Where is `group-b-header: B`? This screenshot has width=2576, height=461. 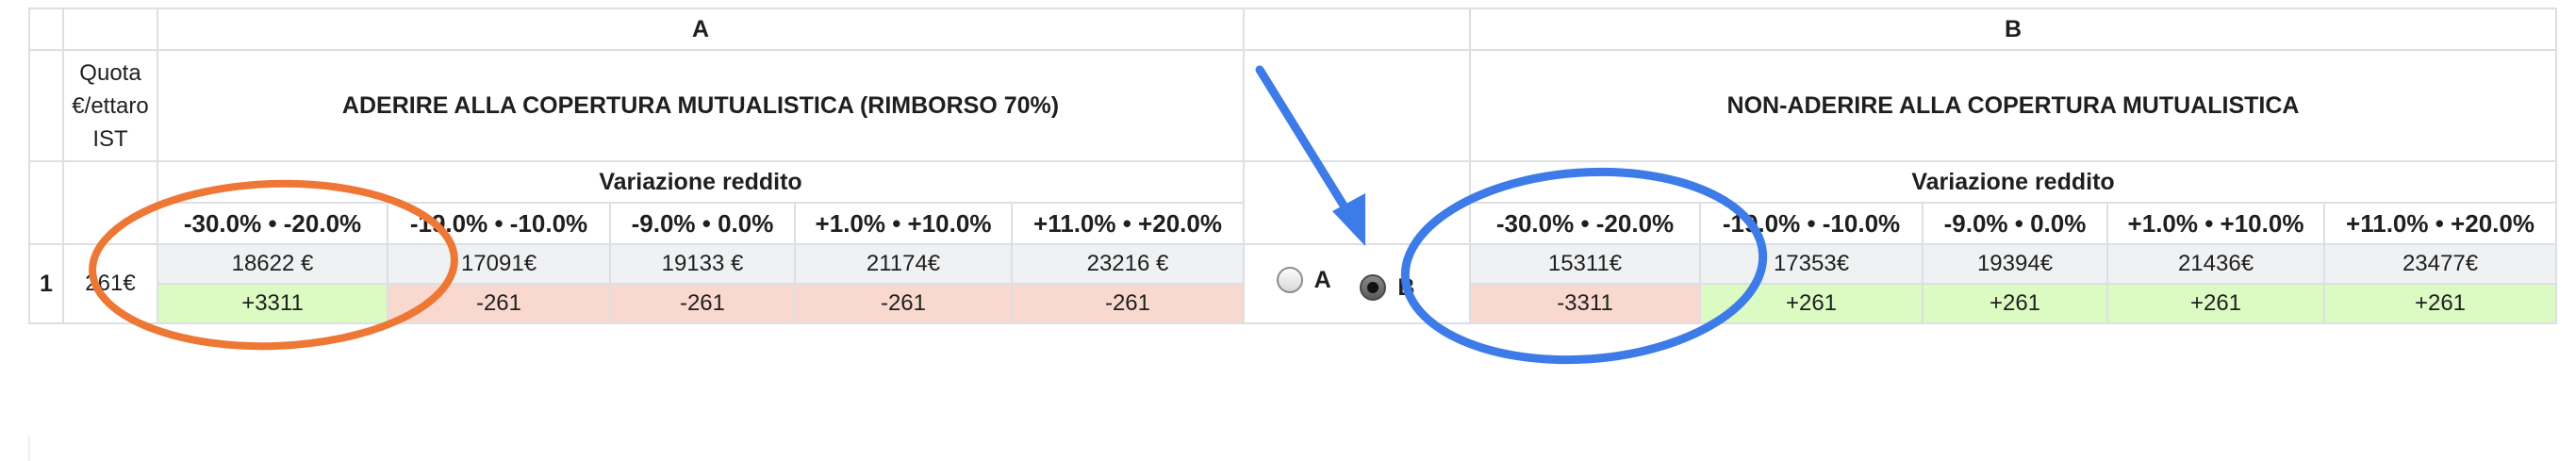 group-b-header: B is located at coordinates (2013, 29).